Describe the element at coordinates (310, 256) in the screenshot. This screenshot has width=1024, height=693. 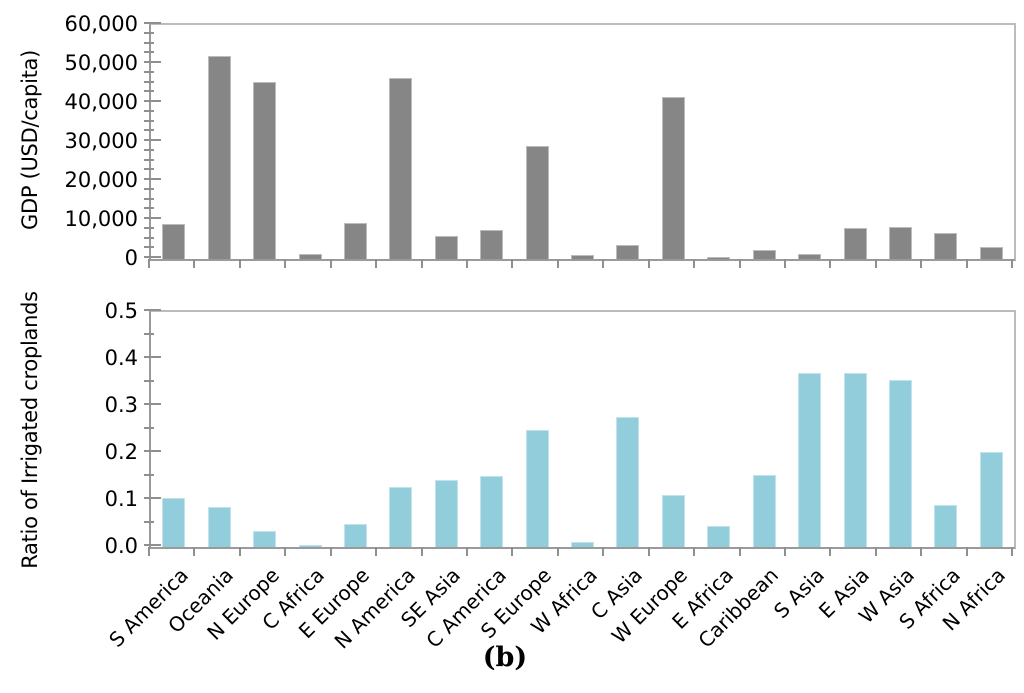
I see `bar-c-africa` at that location.